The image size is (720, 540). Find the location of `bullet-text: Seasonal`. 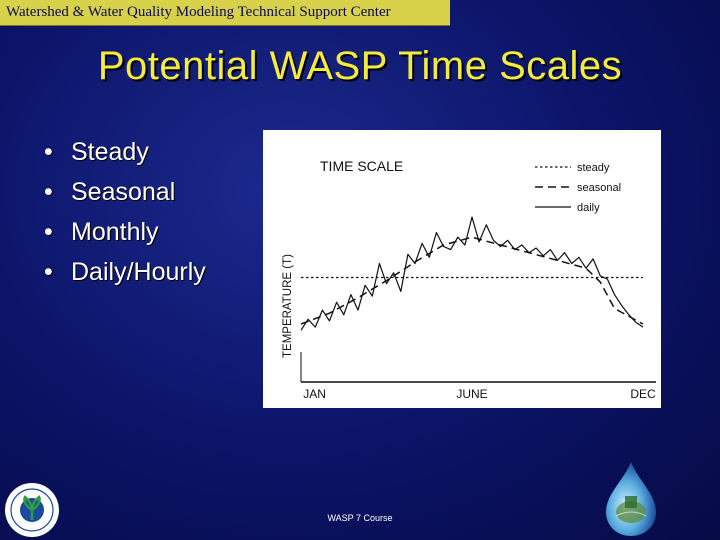

bullet-text: Seasonal is located at coordinates (123, 192).